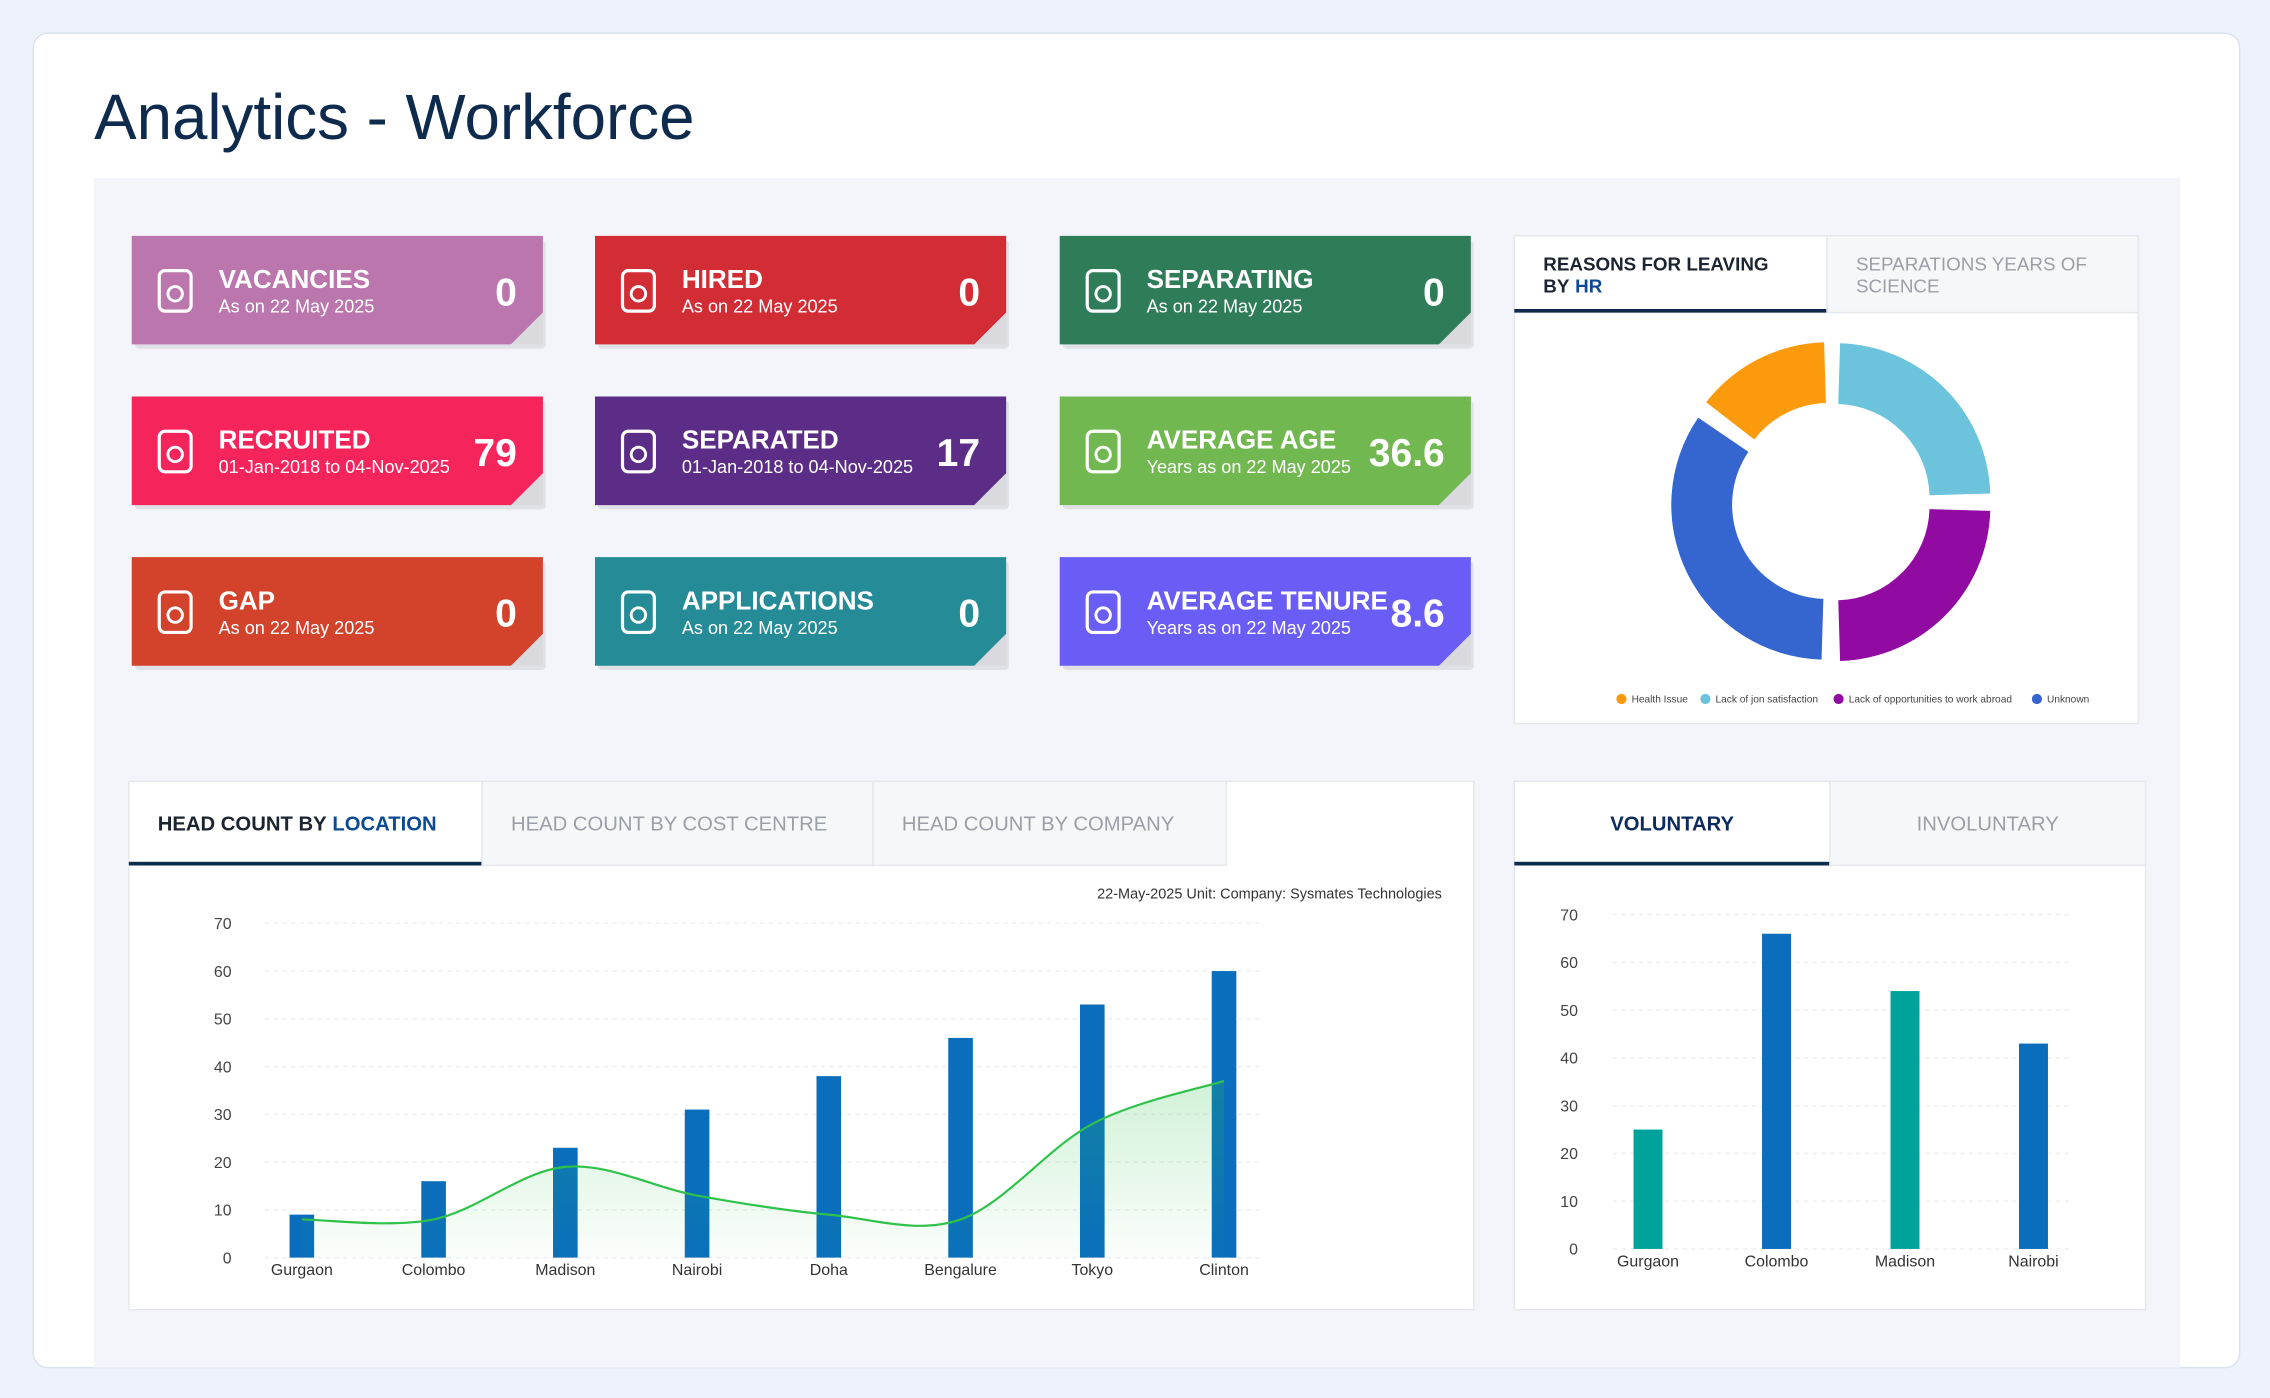 The height and width of the screenshot is (1398, 2270). What do you see at coordinates (958, 453) in the screenshot?
I see `card-value: 17` at bounding box center [958, 453].